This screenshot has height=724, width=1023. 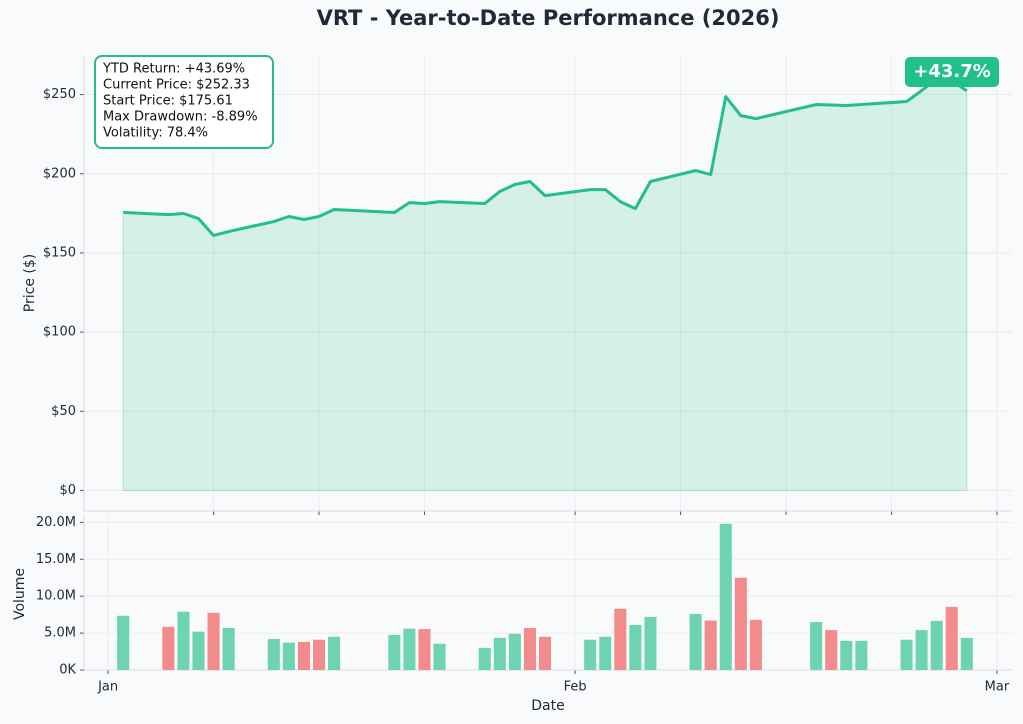 I want to click on y-tick-label: 5.0M, so click(x=60, y=633).